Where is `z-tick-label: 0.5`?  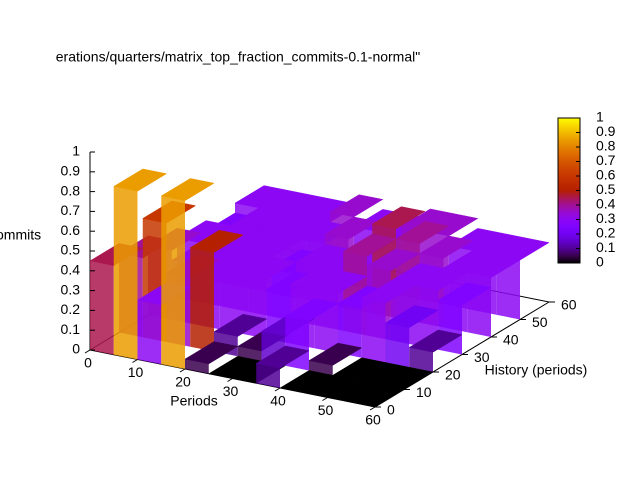
z-tick-label: 0.5 is located at coordinates (71, 250).